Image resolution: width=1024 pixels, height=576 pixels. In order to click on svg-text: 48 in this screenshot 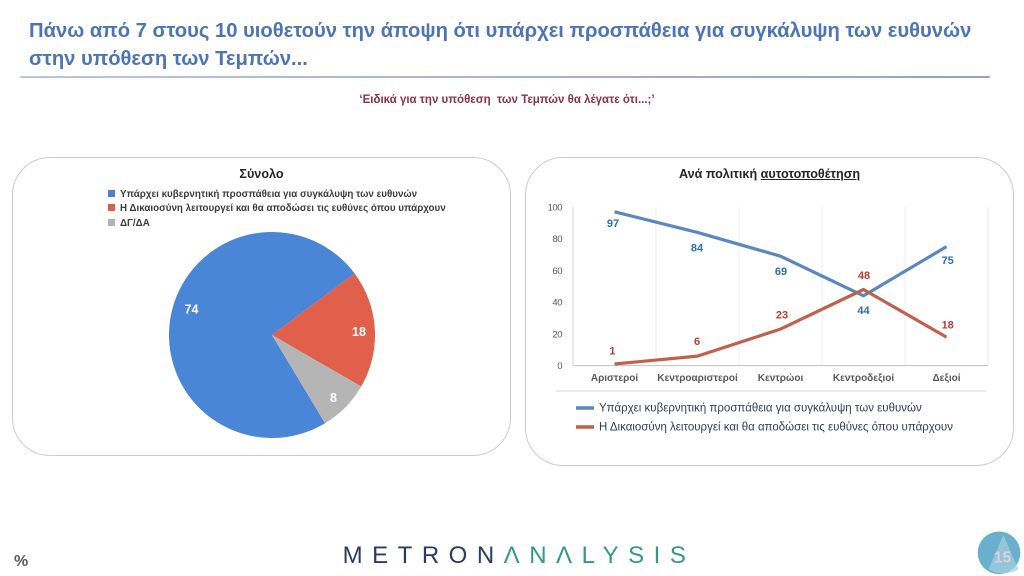, I will do `click(864, 276)`.